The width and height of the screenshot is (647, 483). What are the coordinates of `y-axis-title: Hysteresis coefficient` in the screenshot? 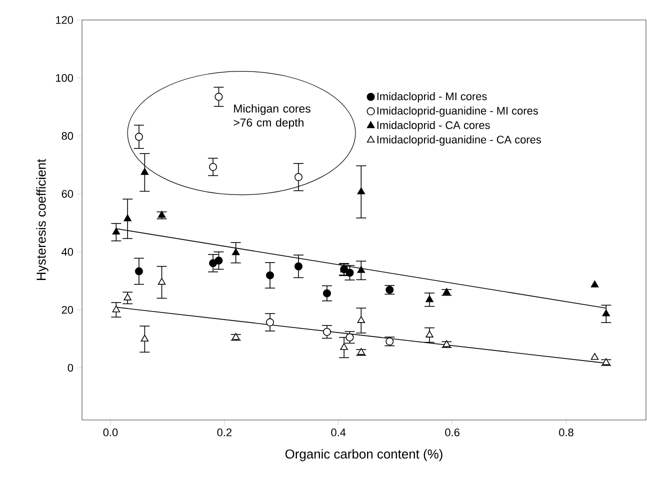 It's located at (42, 219).